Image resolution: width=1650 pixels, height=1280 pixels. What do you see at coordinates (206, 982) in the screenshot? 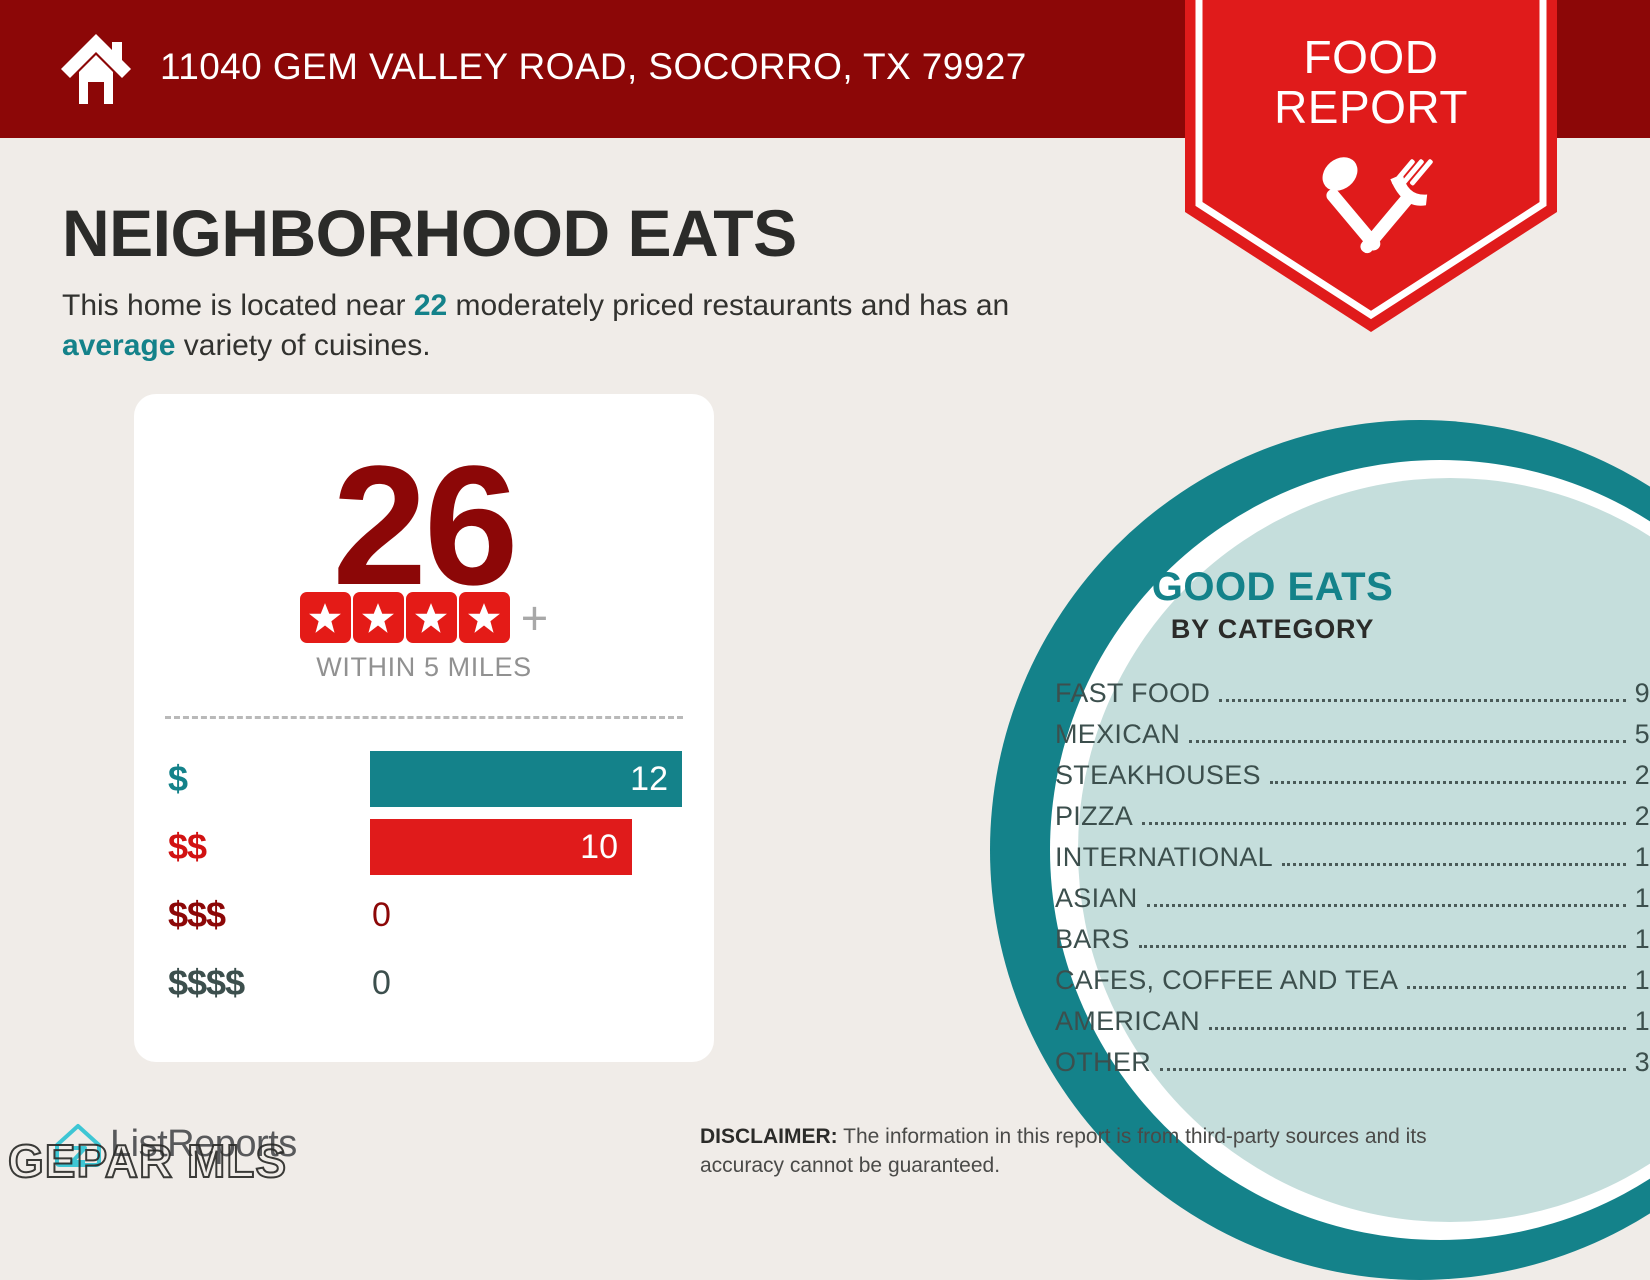
I see `price-tier-label: $$$$` at bounding box center [206, 982].